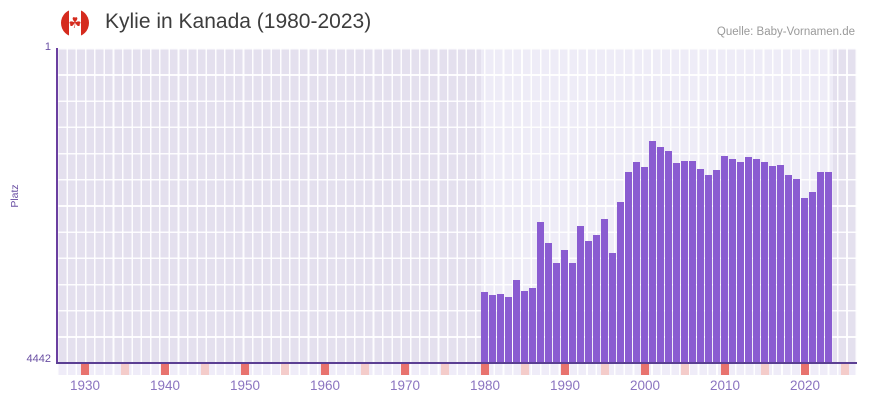  What do you see at coordinates (572, 312) in the screenshot?
I see `bar-1991` at bounding box center [572, 312].